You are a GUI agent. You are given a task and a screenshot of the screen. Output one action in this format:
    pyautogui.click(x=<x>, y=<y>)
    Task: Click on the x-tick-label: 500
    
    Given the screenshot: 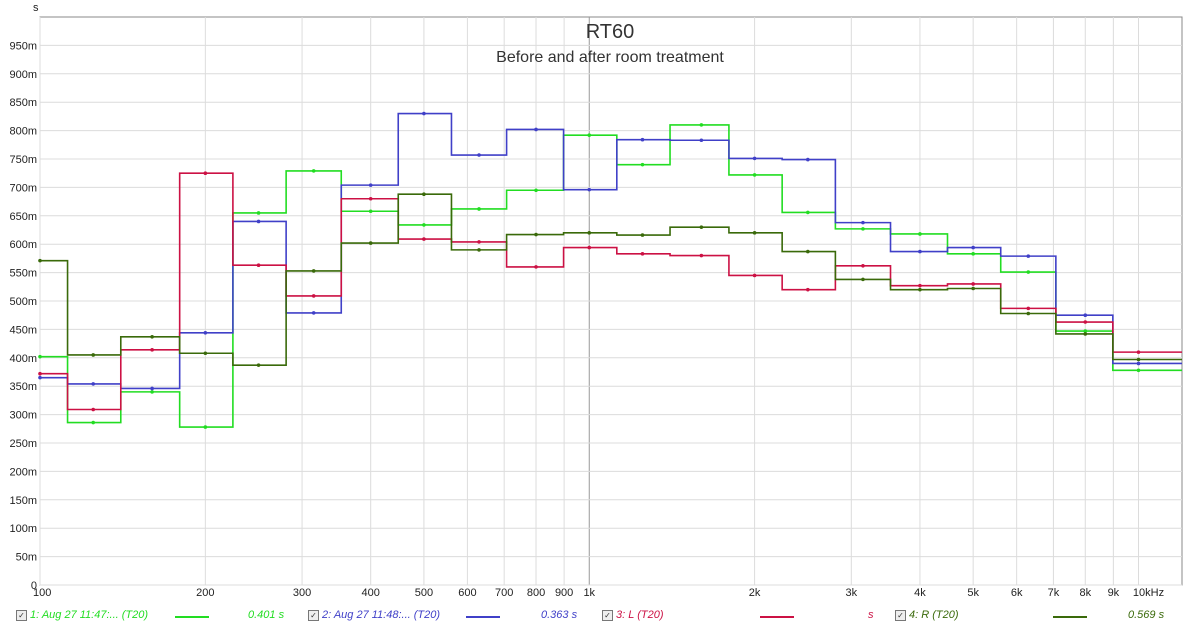 What is the action you would take?
    pyautogui.click(x=424, y=593)
    